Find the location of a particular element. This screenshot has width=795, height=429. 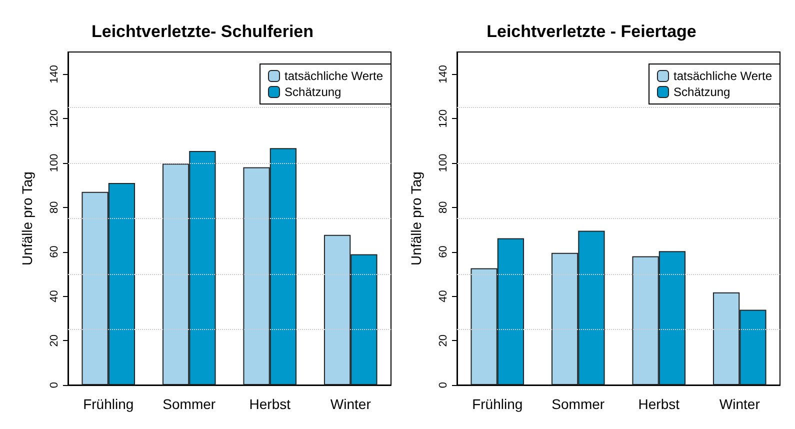

chart-title: Leichtverletzte - Feiertage is located at coordinates (591, 31).